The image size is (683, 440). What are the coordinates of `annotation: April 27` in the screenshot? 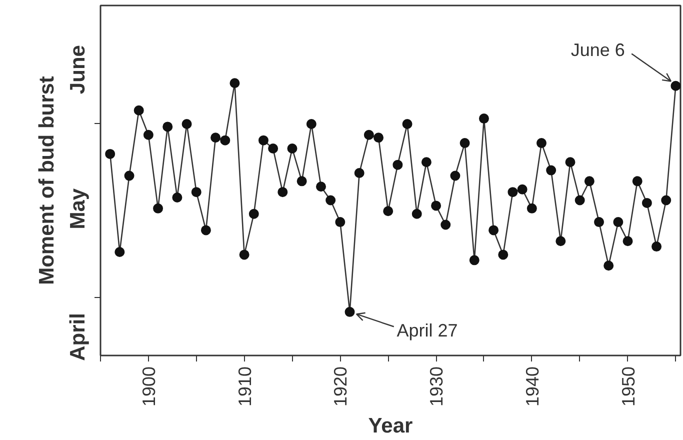 It's located at (427, 330).